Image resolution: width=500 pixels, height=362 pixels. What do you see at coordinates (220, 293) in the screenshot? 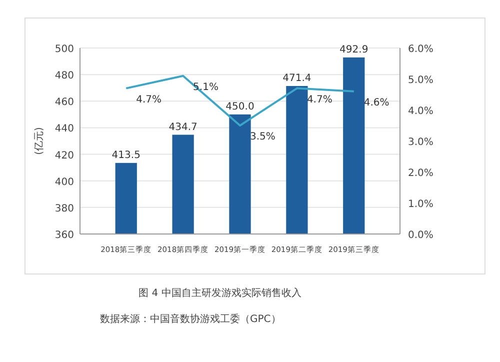
I see `caption: 图 4 中国自主研发游戏实际销售收入` at bounding box center [220, 293].